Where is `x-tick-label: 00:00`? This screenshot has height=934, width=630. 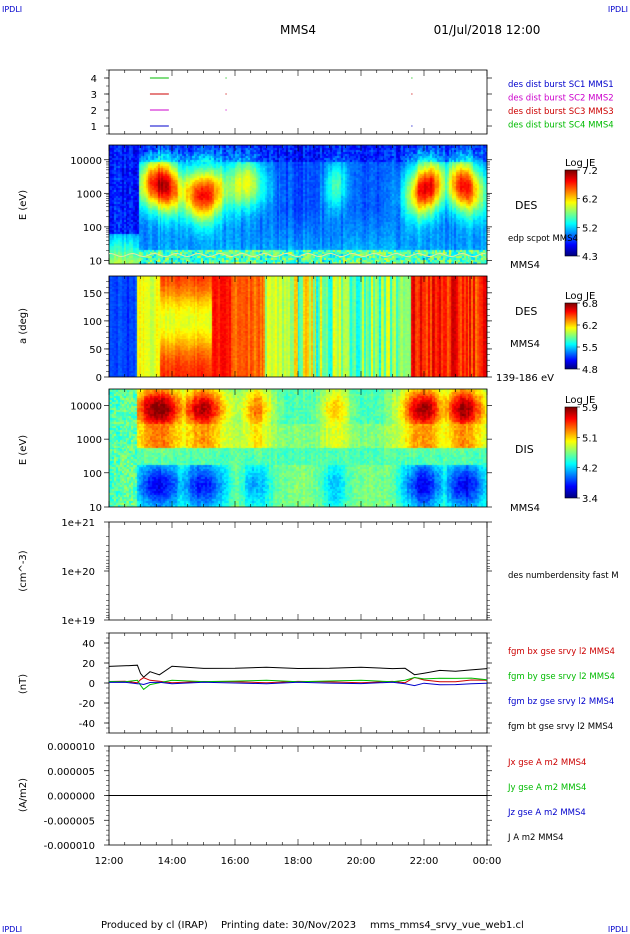 x-tick-label: 00:00 is located at coordinates (487, 861).